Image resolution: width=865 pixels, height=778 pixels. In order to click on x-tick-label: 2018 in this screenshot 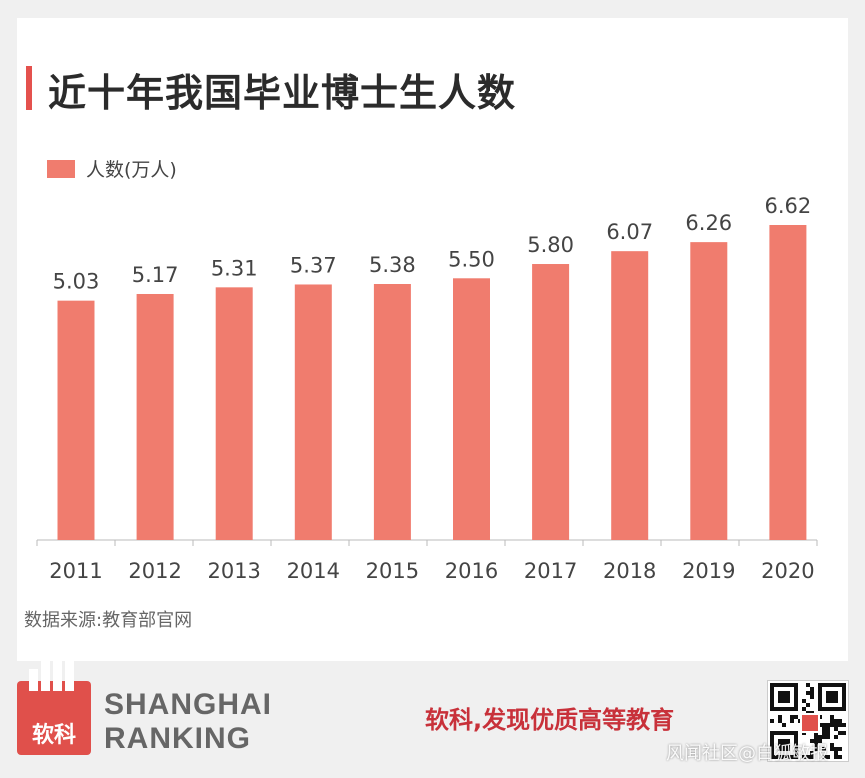, I will do `click(629, 571)`.